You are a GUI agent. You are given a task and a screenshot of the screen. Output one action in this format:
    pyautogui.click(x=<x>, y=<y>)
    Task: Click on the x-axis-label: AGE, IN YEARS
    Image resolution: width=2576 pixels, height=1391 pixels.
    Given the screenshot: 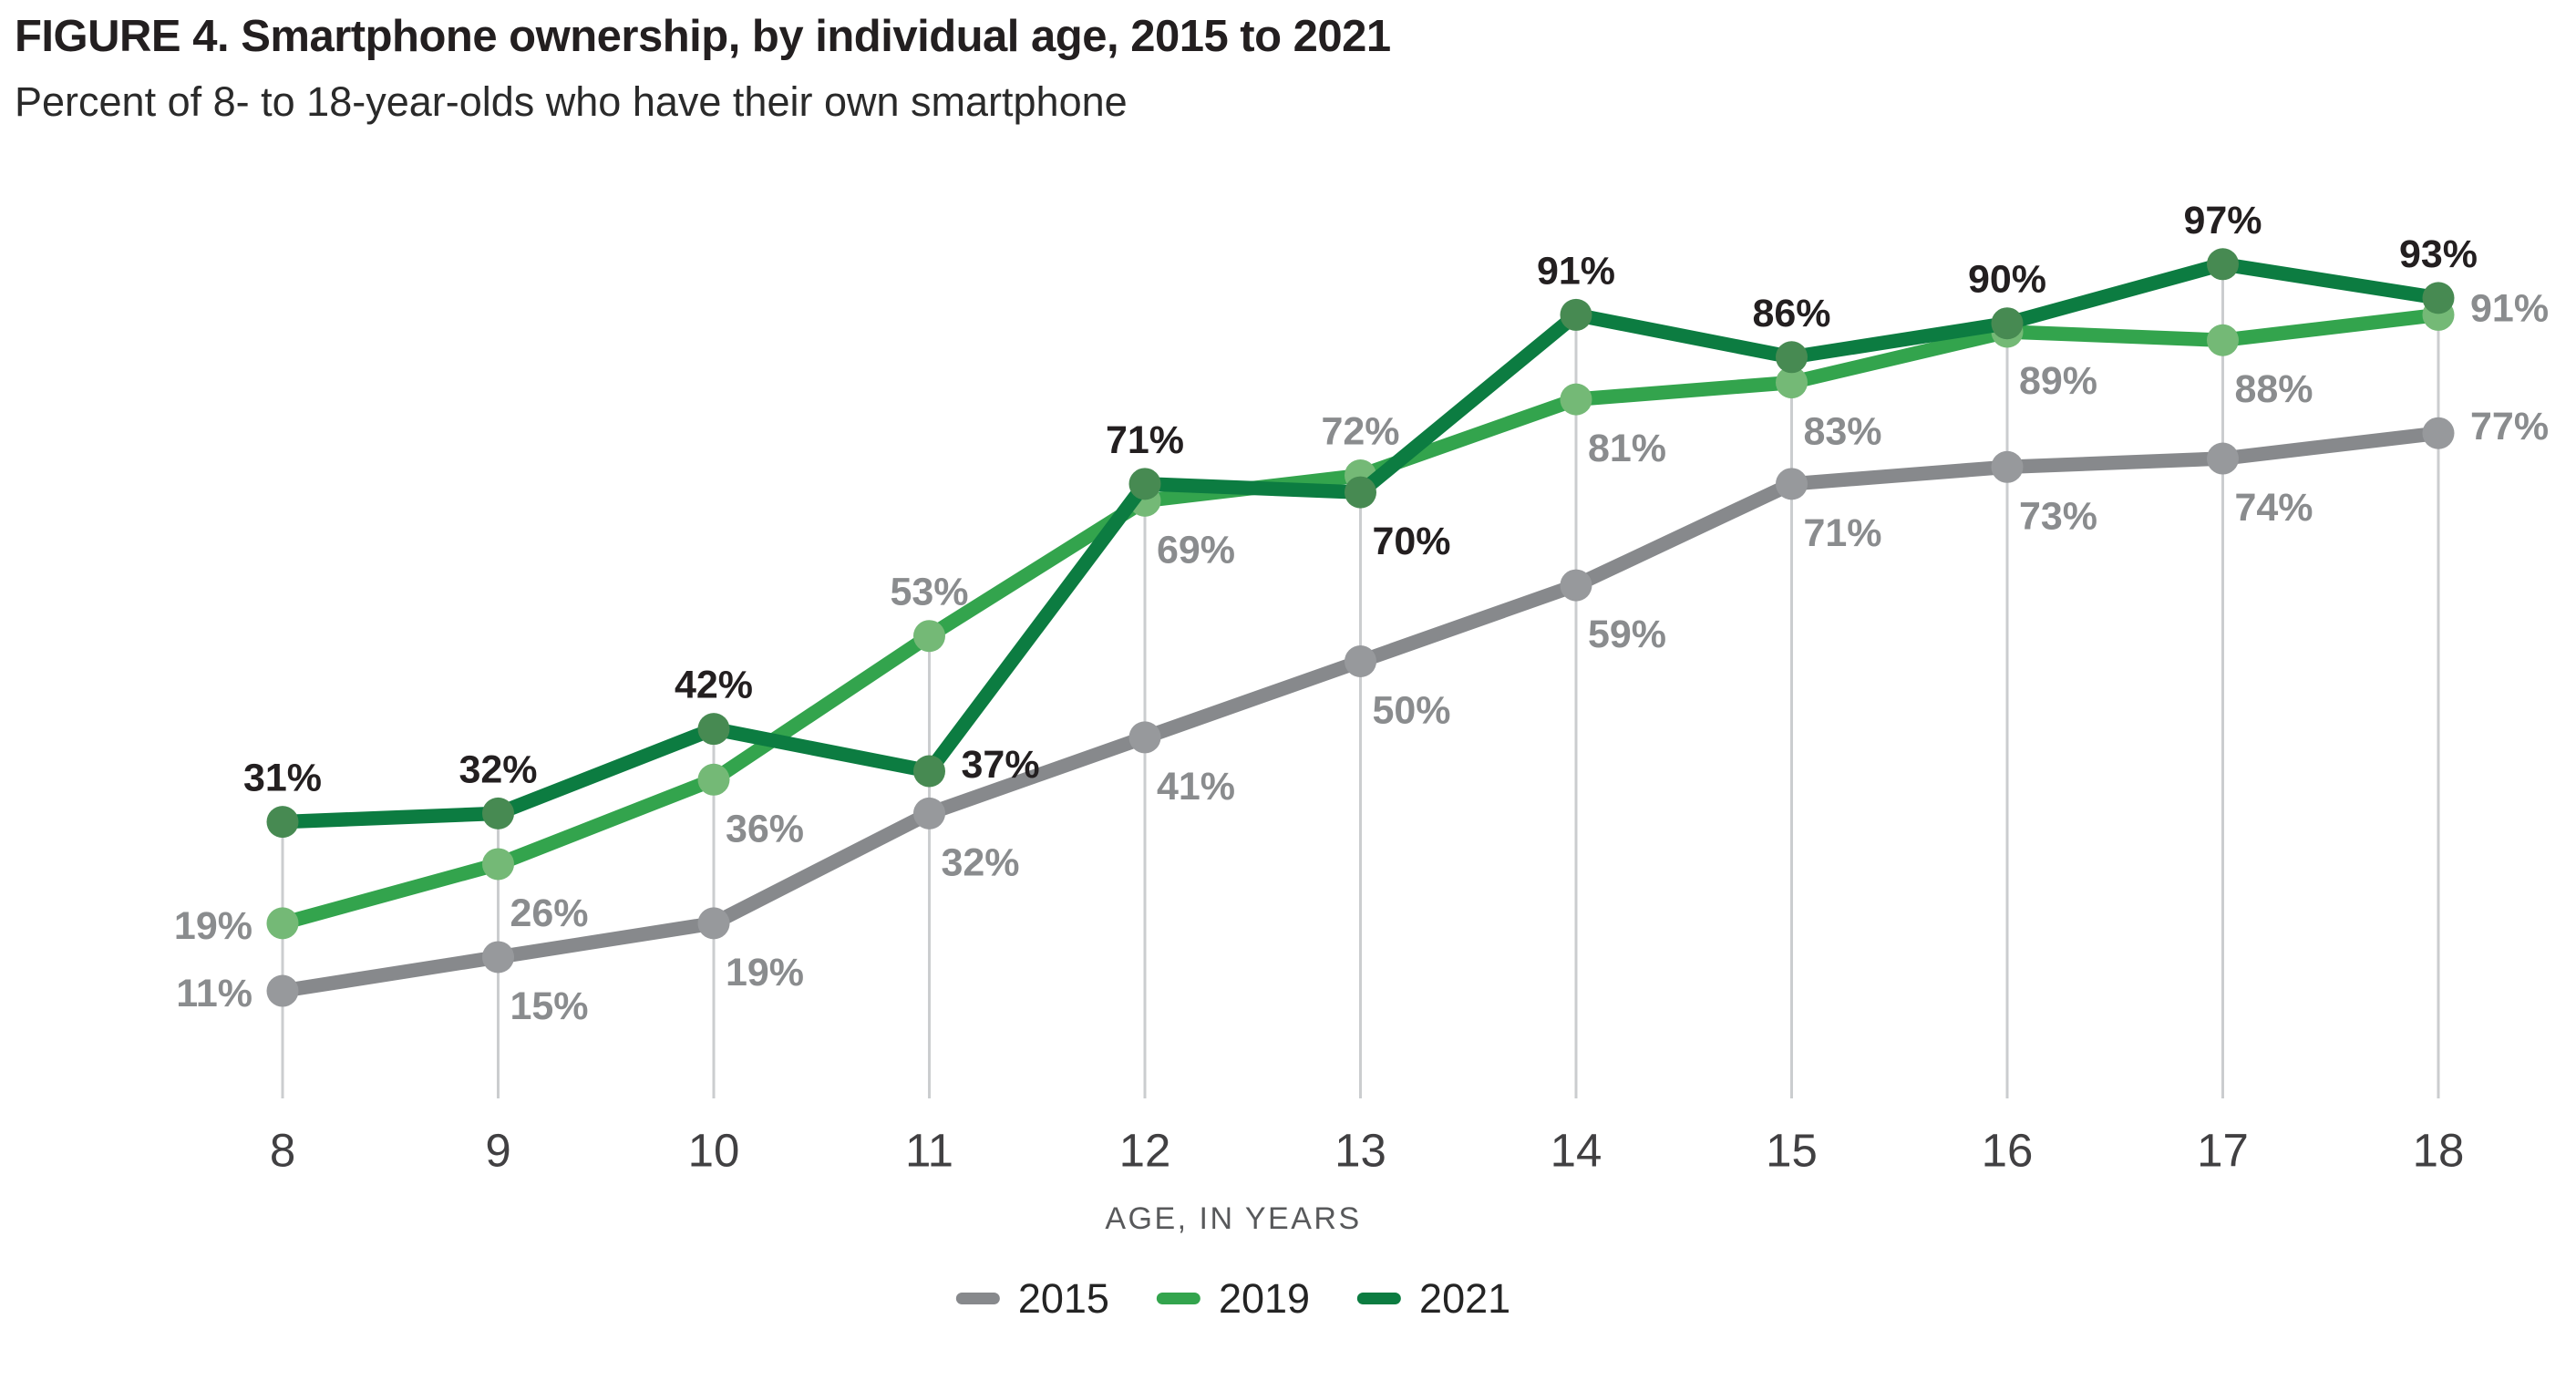 What is the action you would take?
    pyautogui.click(x=1233, y=1218)
    